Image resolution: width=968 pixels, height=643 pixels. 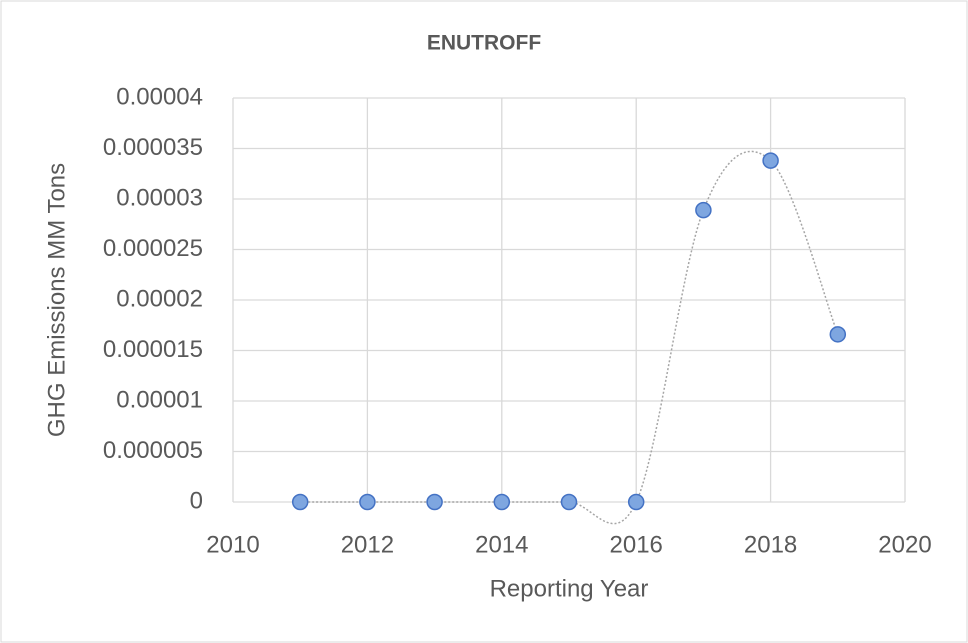 What do you see at coordinates (367, 544) in the screenshot?
I see `x-tick-label: 2012` at bounding box center [367, 544].